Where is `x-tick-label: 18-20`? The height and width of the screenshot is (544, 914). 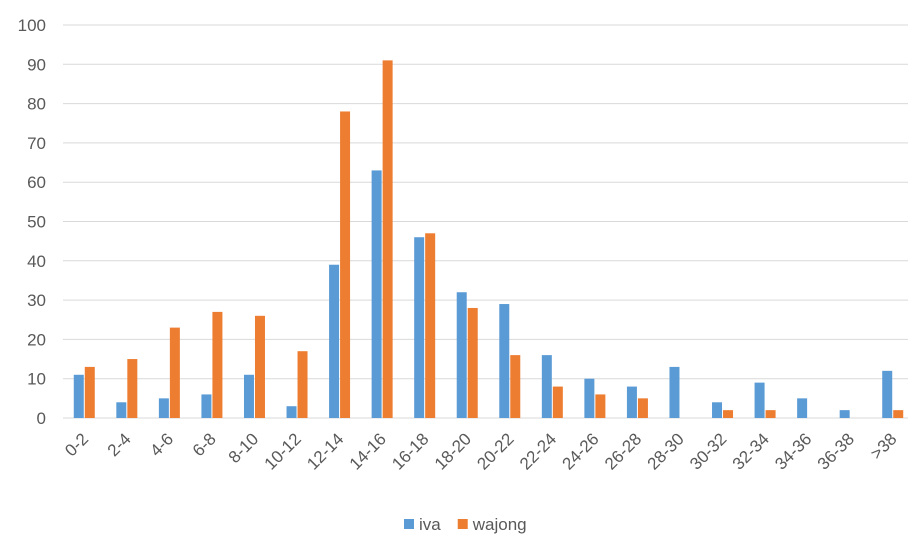
x-tick-label: 18-20 is located at coordinates (453, 451).